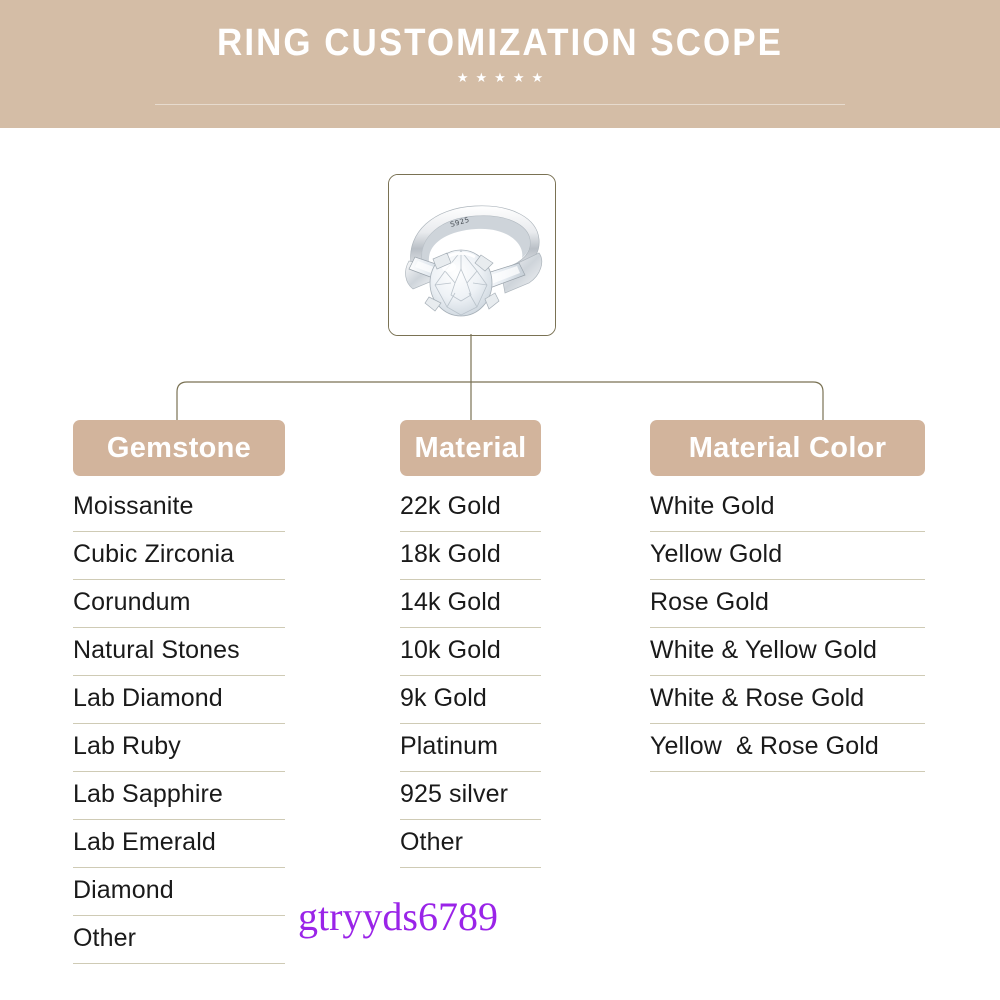  Describe the element at coordinates (787, 700) in the screenshot. I see `list-item: White & Rose Gold` at that location.